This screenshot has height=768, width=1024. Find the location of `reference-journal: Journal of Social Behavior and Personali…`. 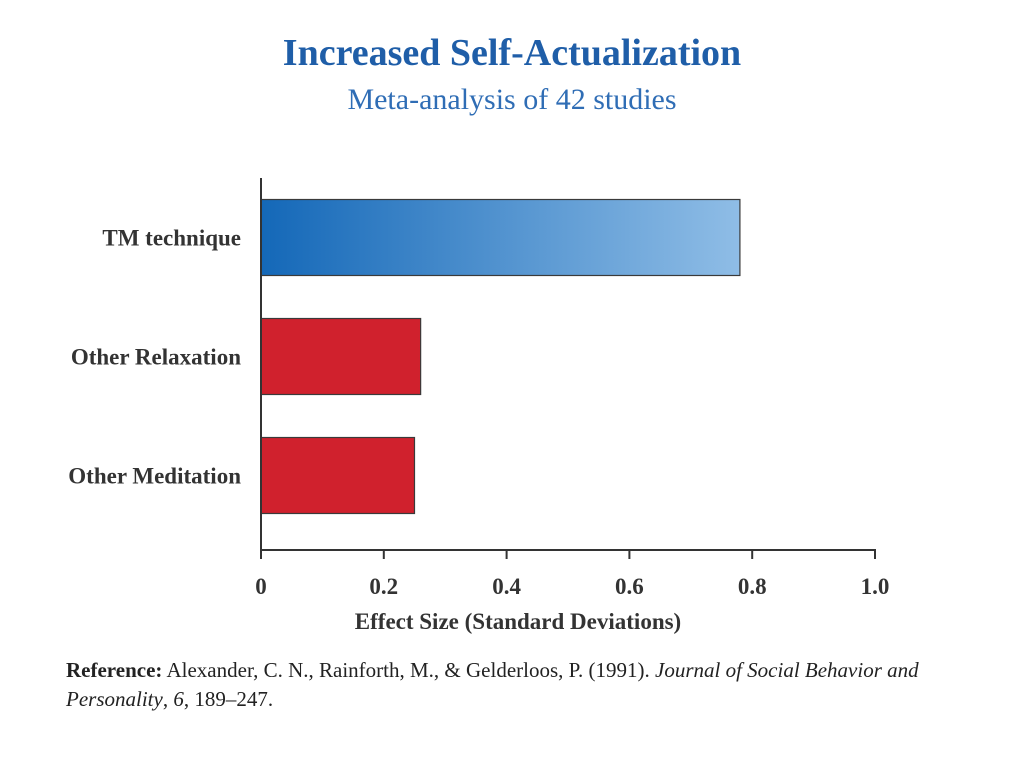

reference-journal: Journal of Social Behavior and Personali… is located at coordinates (492, 684).